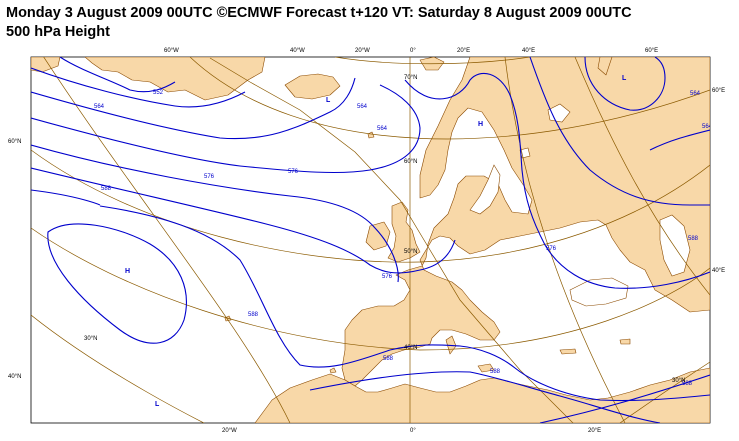 This screenshot has width=739, height=441. I want to click on high-centre-scandinavia: H, so click(480, 124).